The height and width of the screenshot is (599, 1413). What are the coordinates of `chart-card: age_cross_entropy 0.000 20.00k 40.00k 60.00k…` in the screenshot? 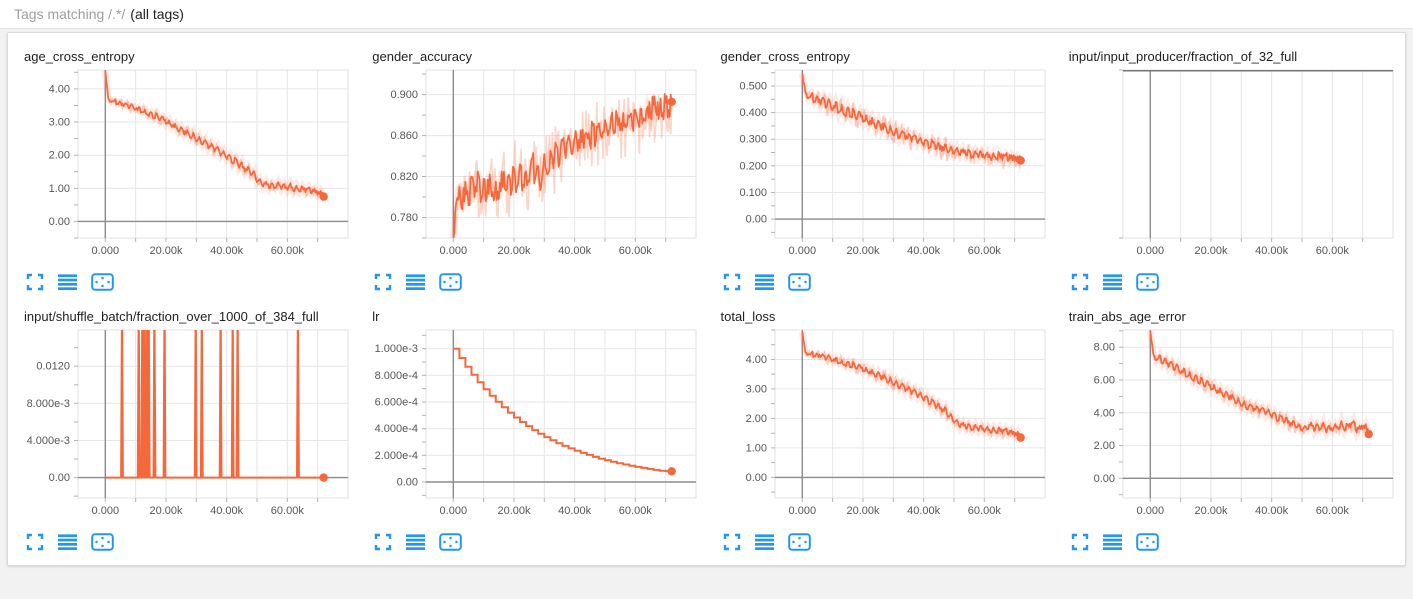 It's located at (184, 167).